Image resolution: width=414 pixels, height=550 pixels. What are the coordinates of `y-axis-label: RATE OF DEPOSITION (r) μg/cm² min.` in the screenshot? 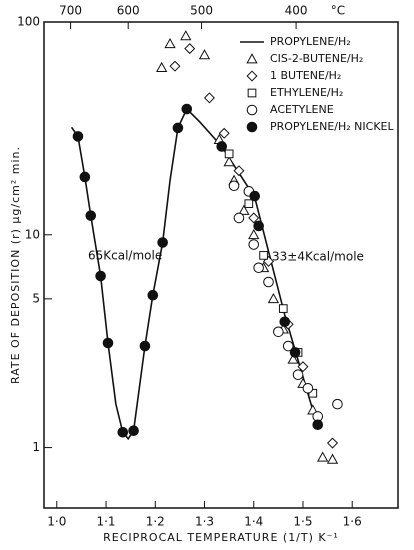 It's located at (15, 265).